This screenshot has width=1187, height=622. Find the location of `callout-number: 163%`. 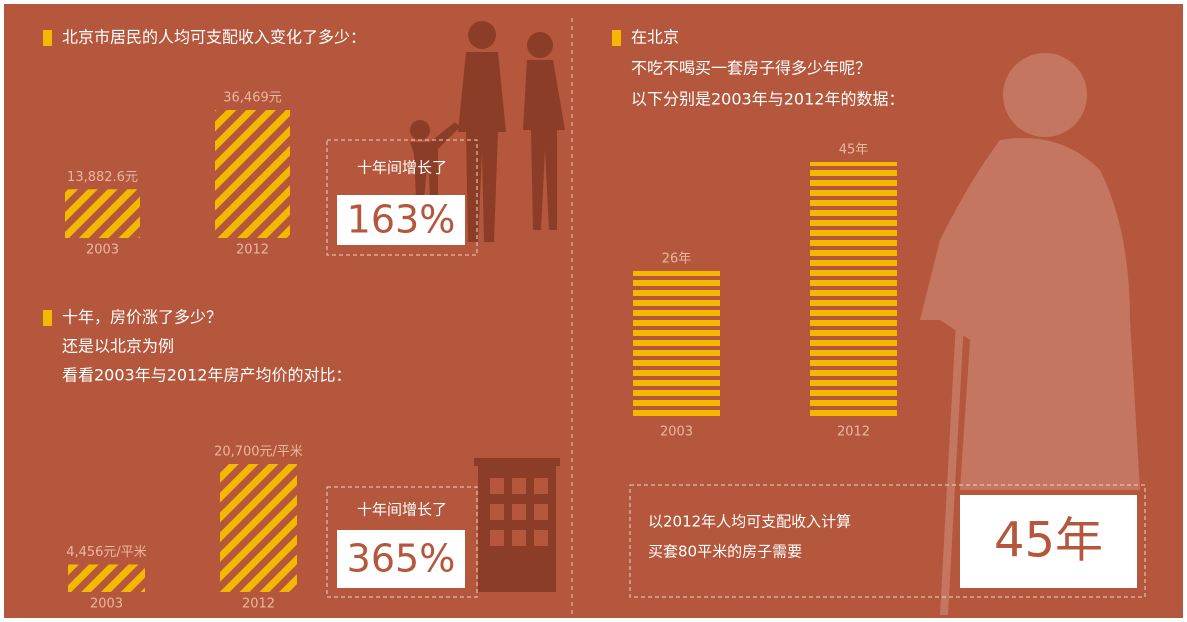

callout-number: 163% is located at coordinates (401, 220).